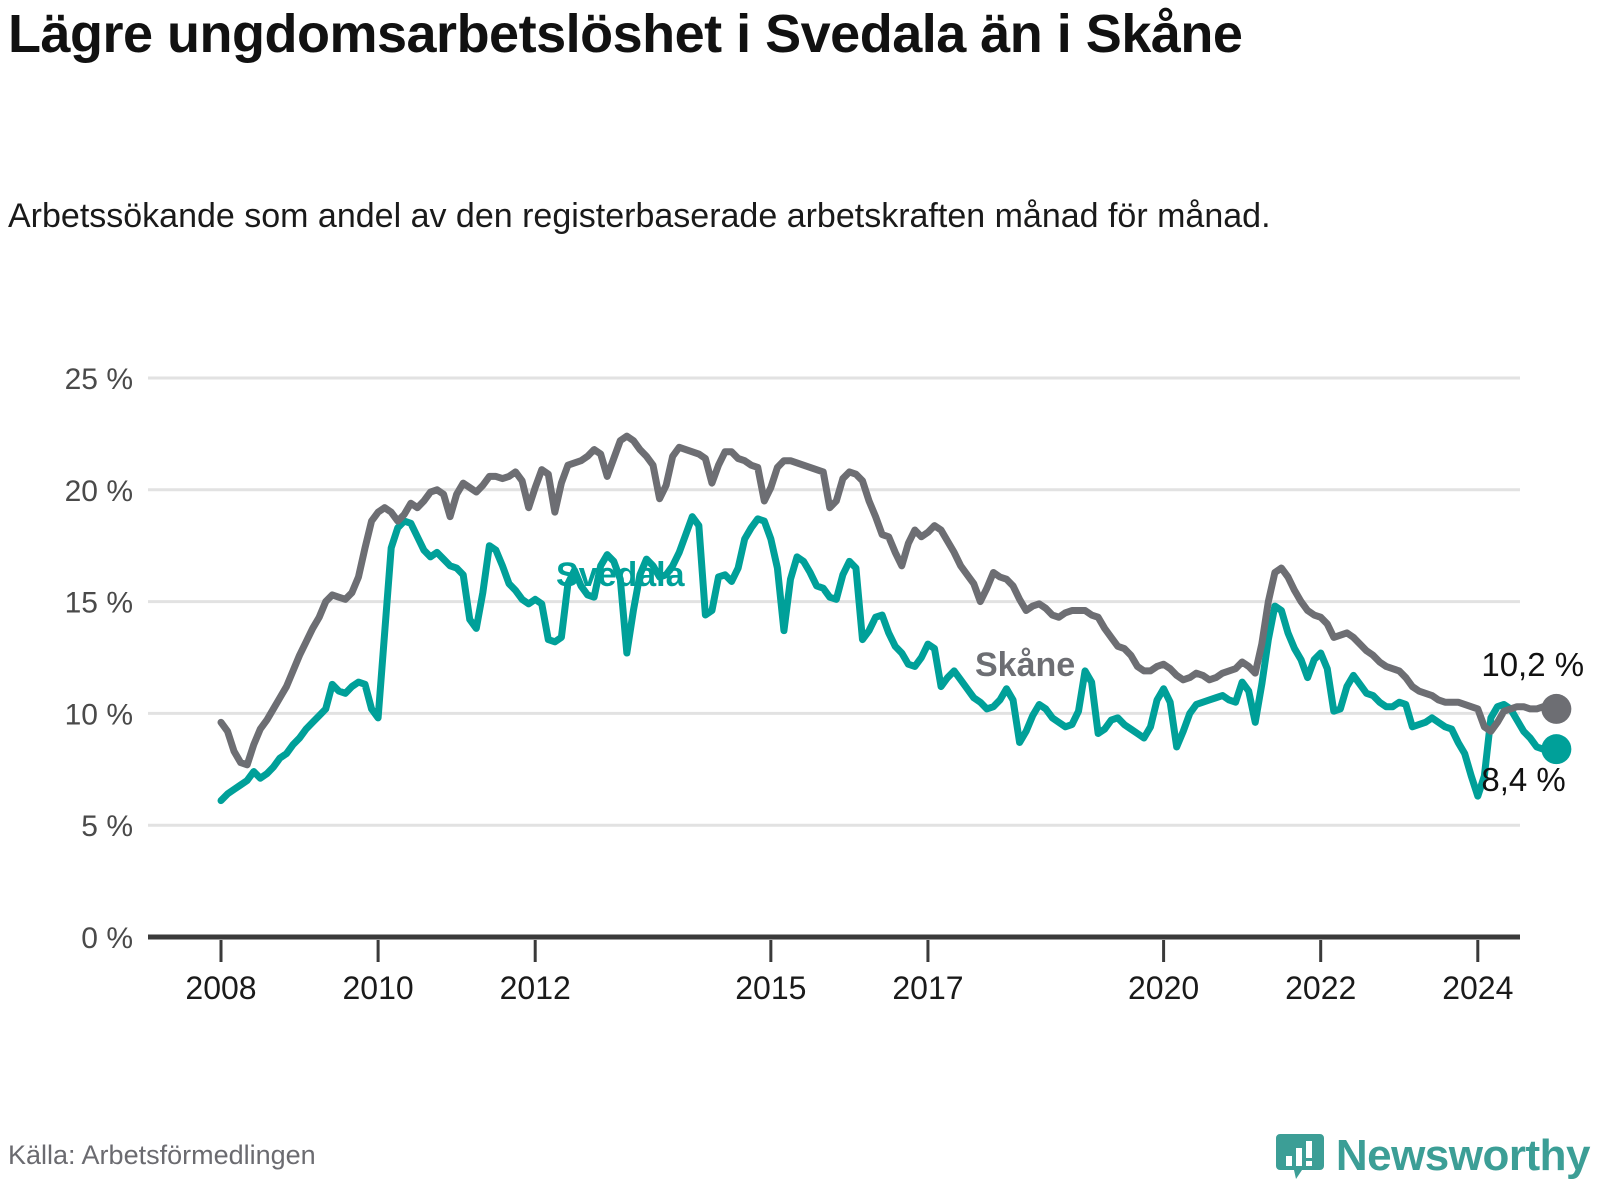 This screenshot has height=1200, width=1600. Describe the element at coordinates (378, 988) in the screenshot. I see `x-tick-label: 2010` at that location.